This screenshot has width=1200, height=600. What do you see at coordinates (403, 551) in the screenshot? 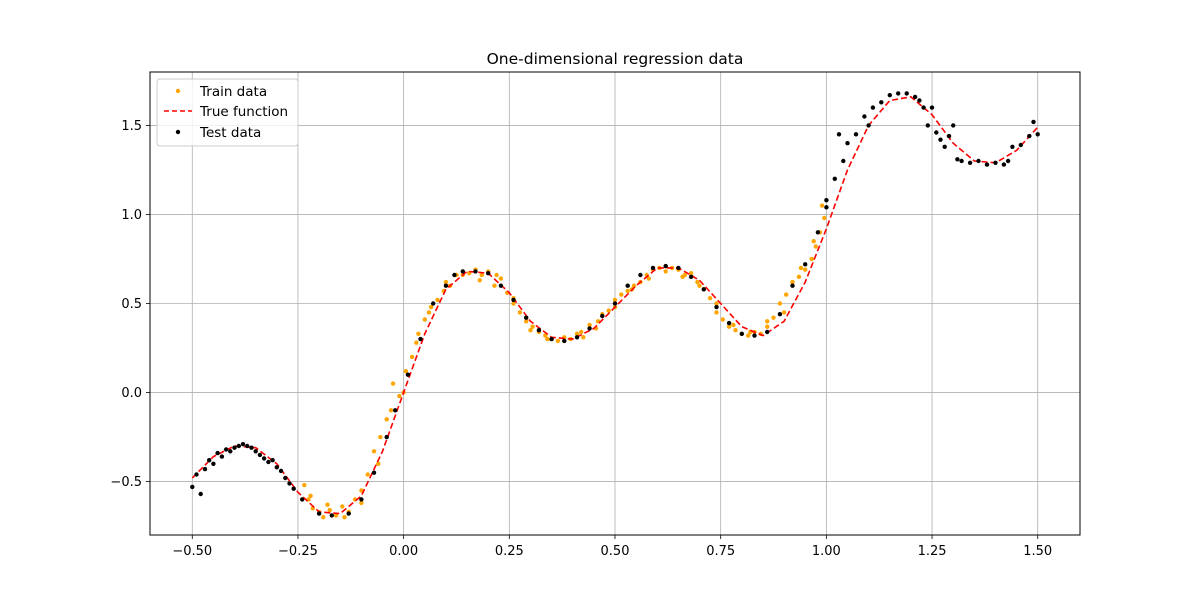
I see `x-tick-label: 0.00` at bounding box center [403, 551].